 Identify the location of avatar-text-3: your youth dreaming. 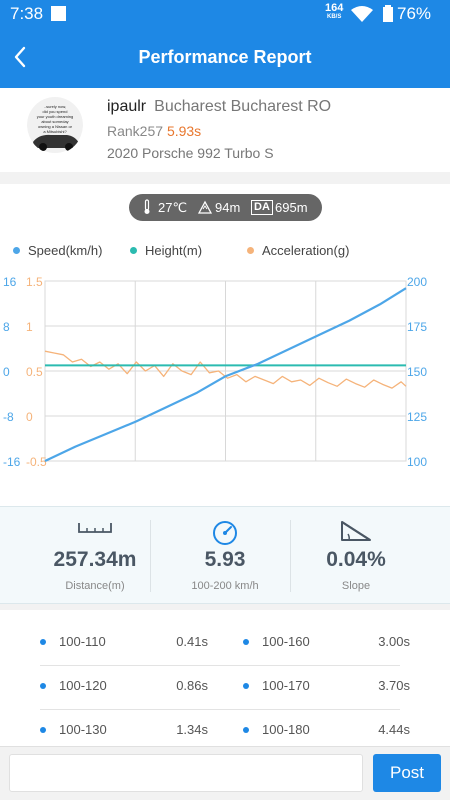
(55, 116).